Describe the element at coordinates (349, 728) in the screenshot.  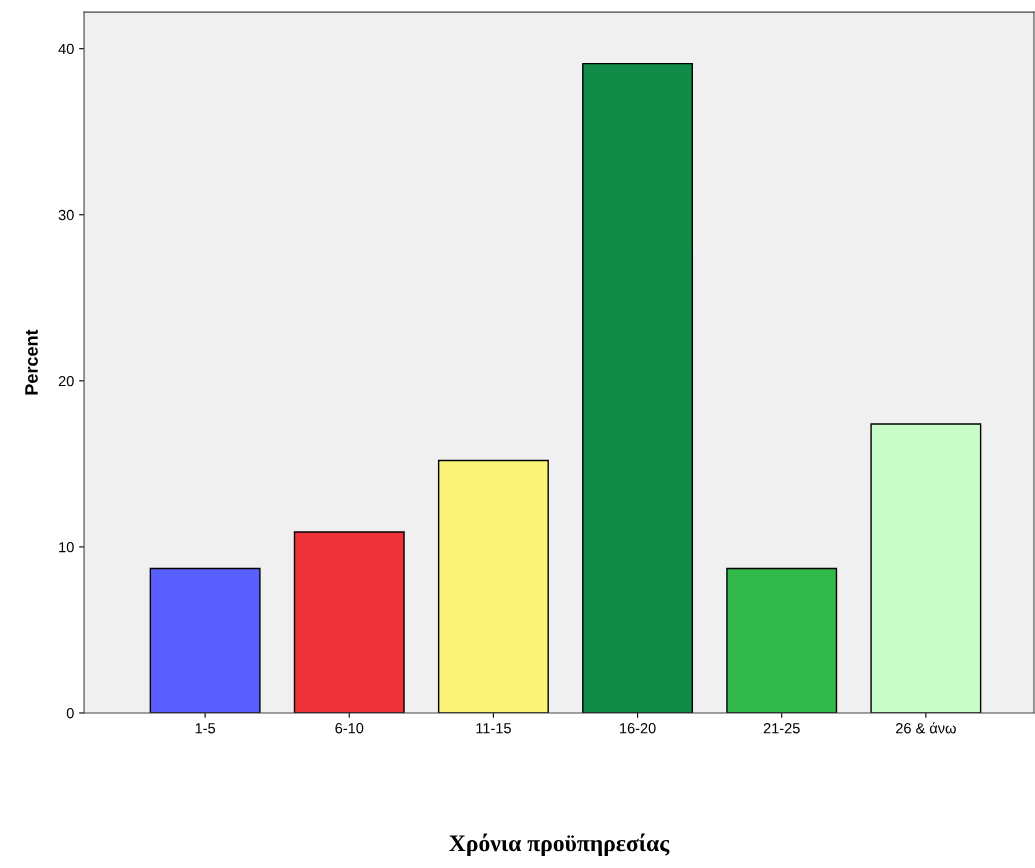
I see `x-tick-label: 6-10` at that location.